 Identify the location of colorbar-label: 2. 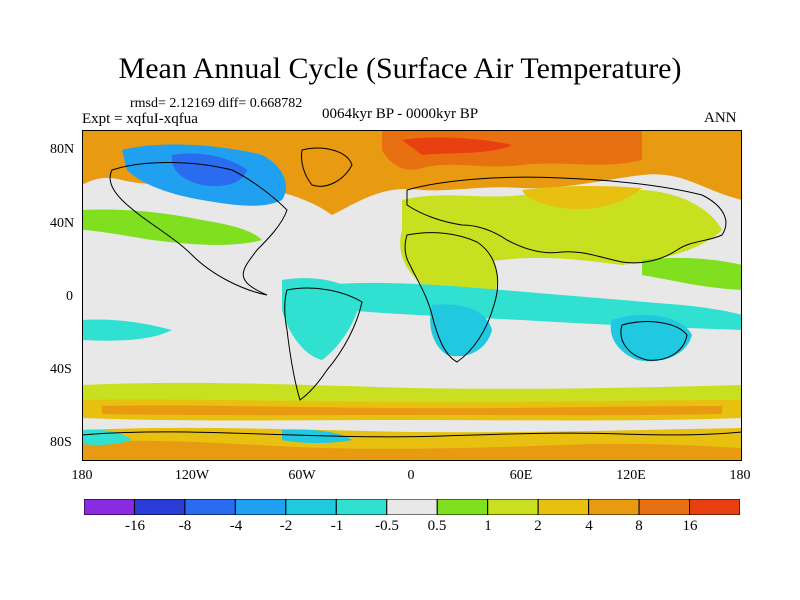
(538, 526).